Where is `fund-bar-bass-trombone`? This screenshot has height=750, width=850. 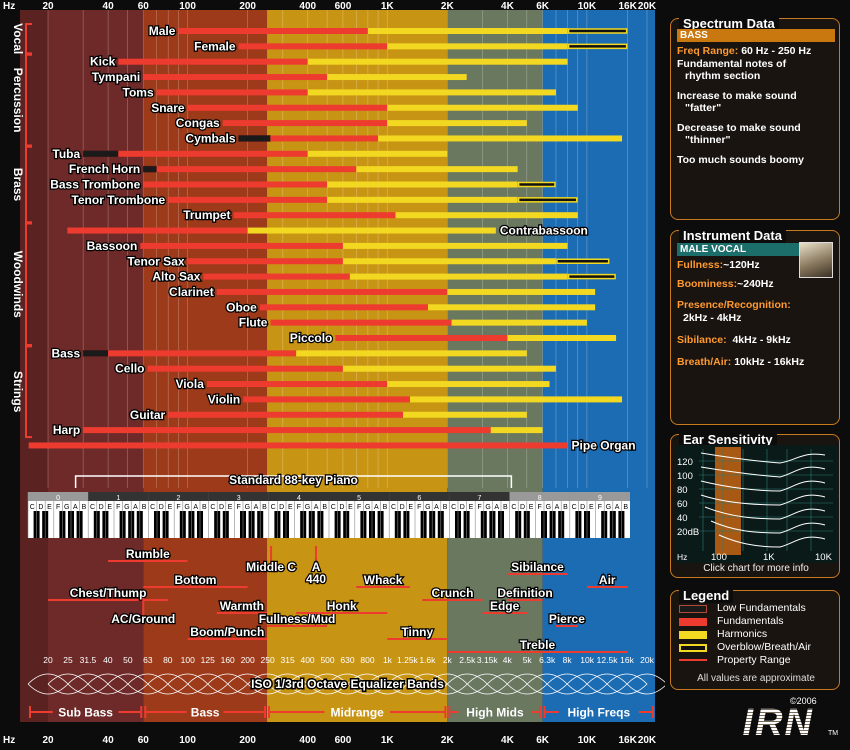
fund-bar-bass-trombone is located at coordinates (235, 184).